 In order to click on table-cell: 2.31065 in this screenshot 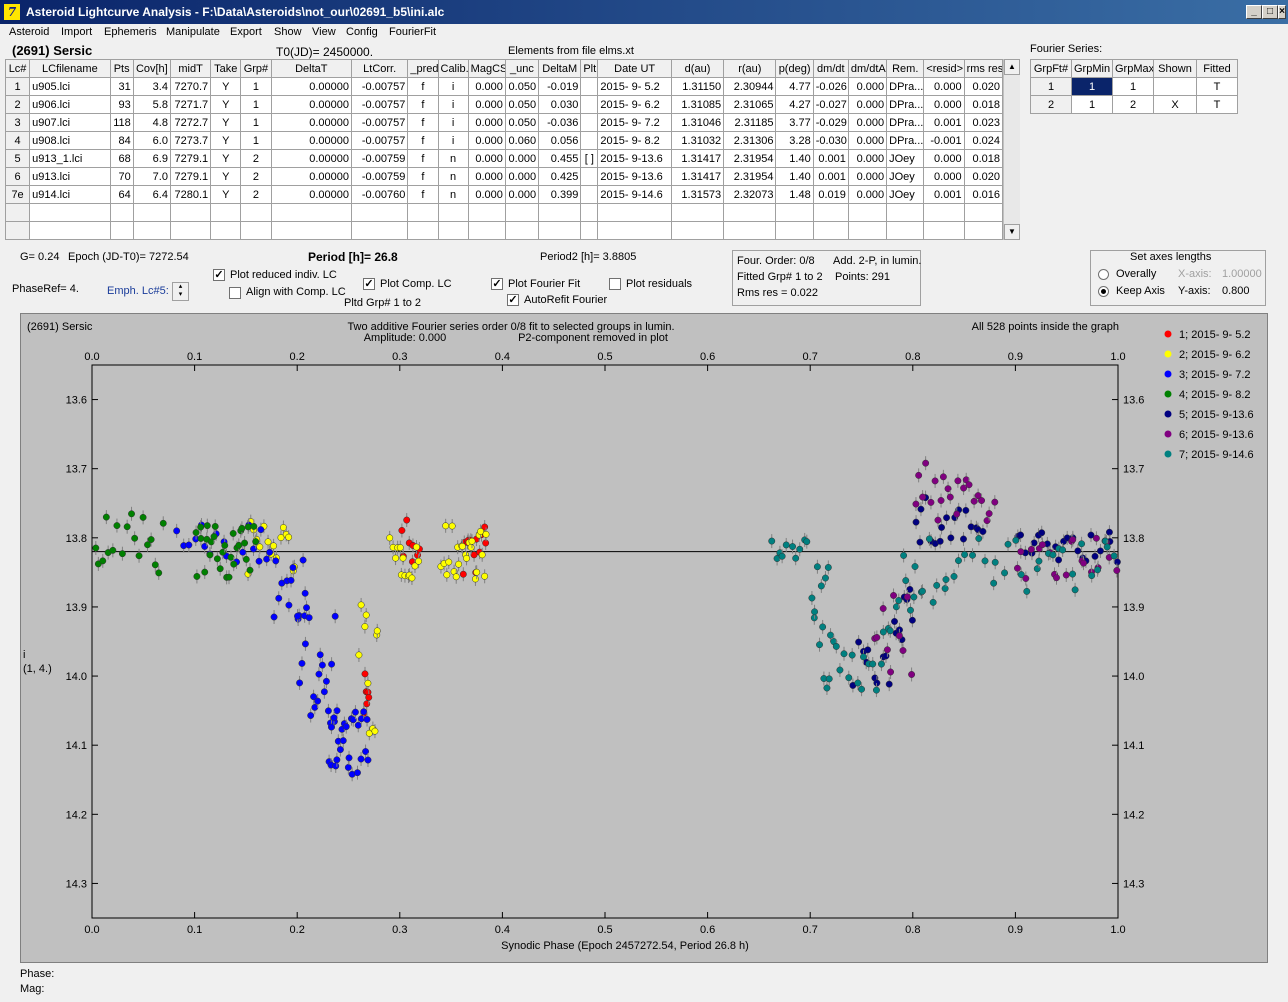, I will do `click(750, 104)`.